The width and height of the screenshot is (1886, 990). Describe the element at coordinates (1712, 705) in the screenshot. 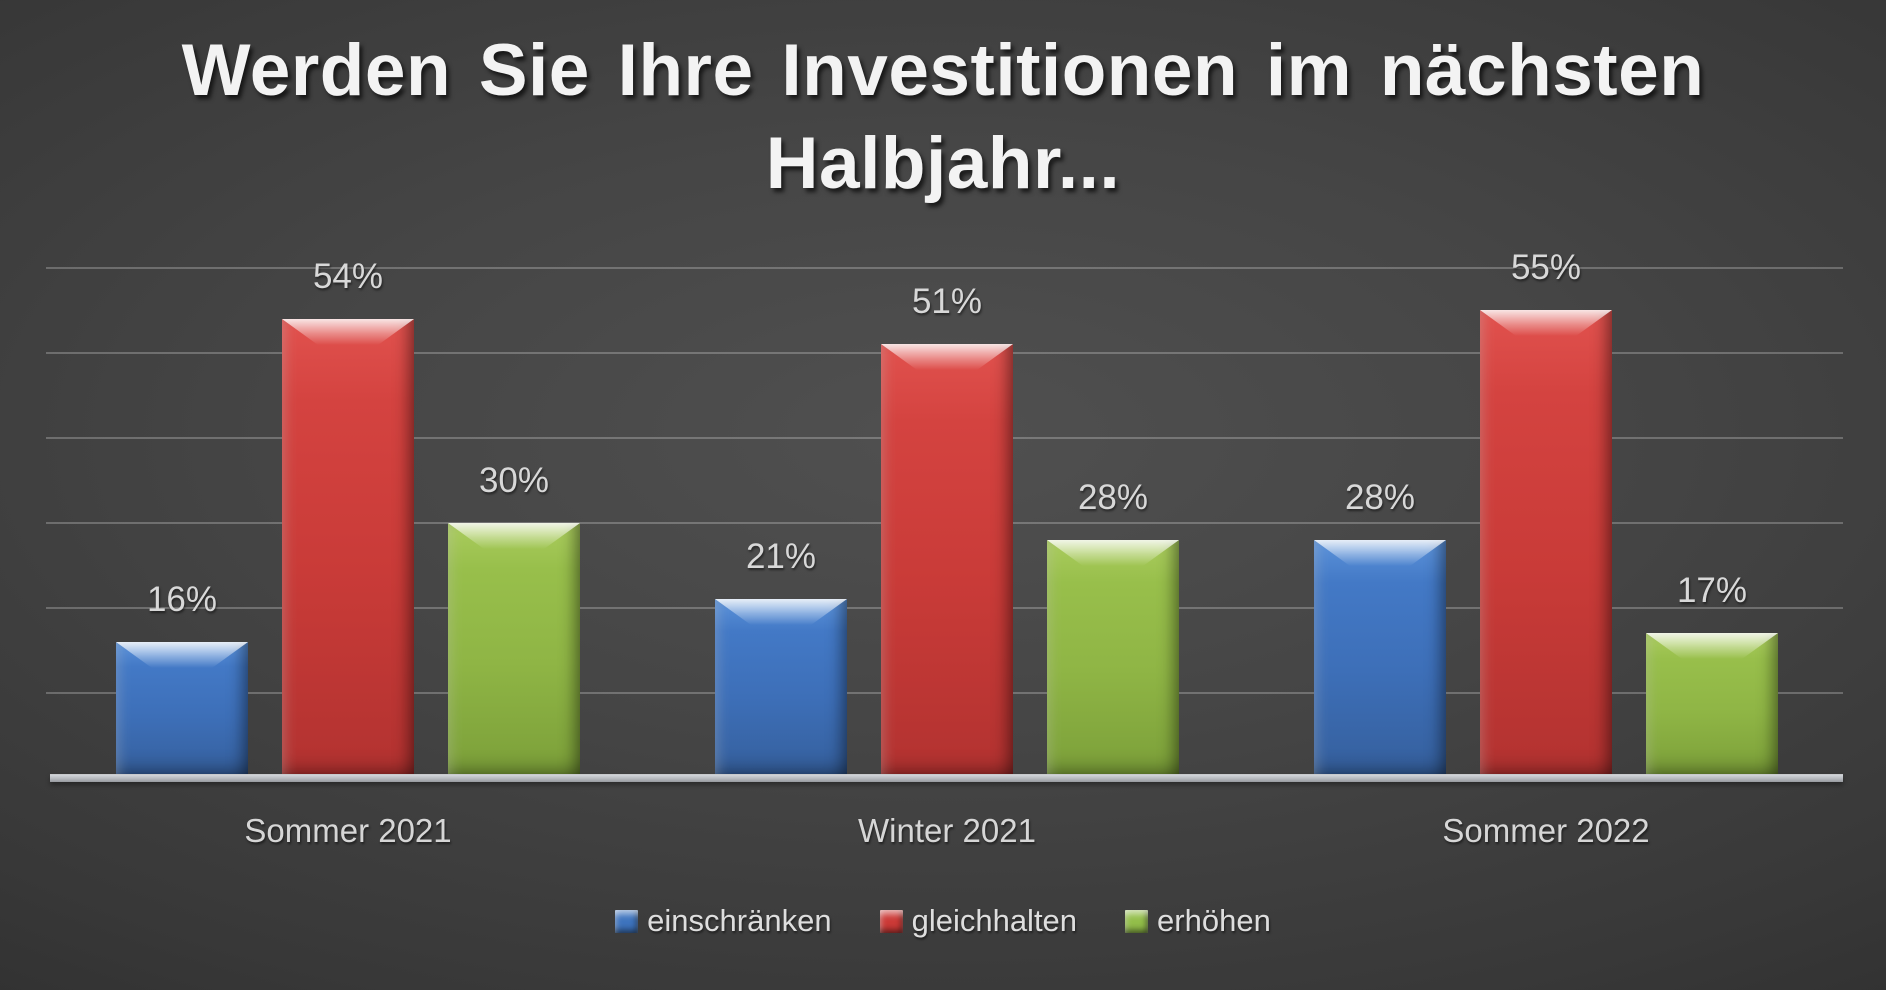

I see `bar-erhoehen-sommer-2022` at that location.